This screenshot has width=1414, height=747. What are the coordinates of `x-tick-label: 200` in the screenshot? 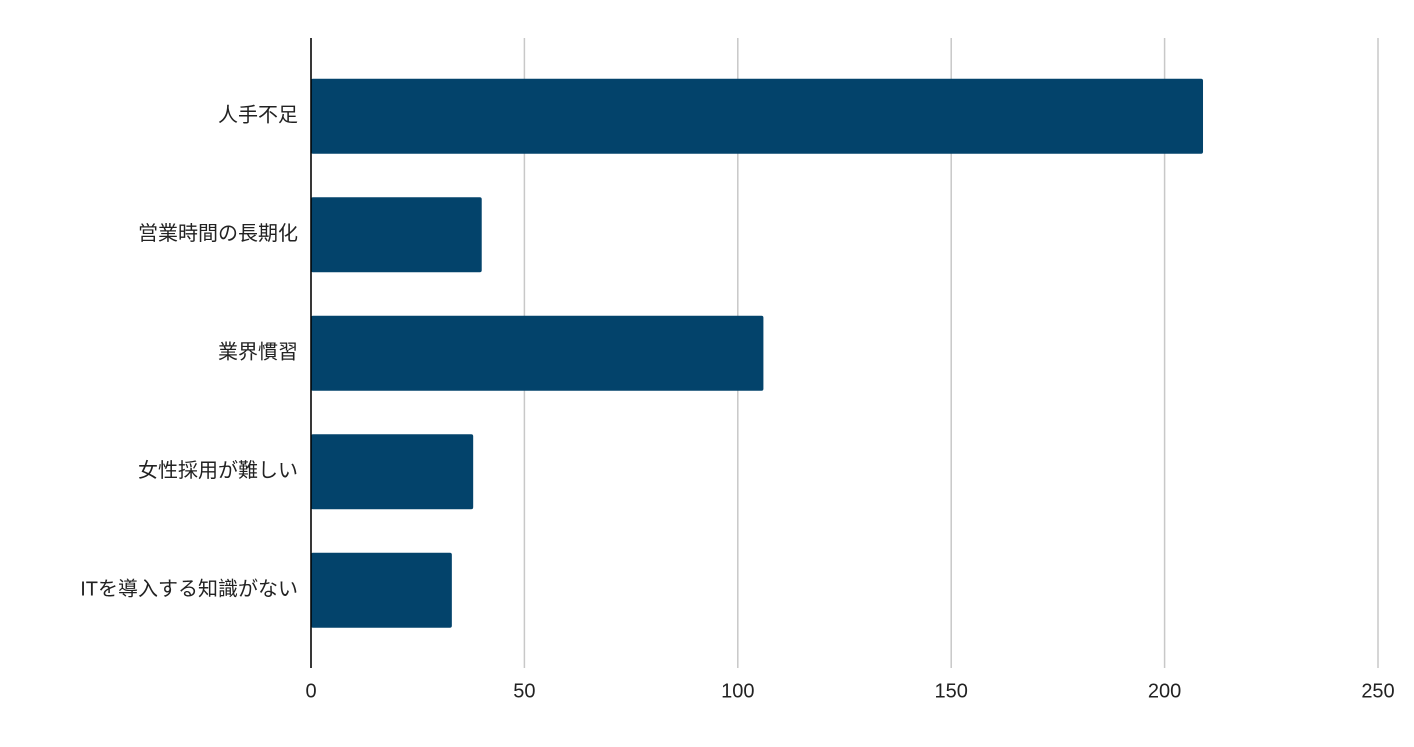 It's located at (1164, 691).